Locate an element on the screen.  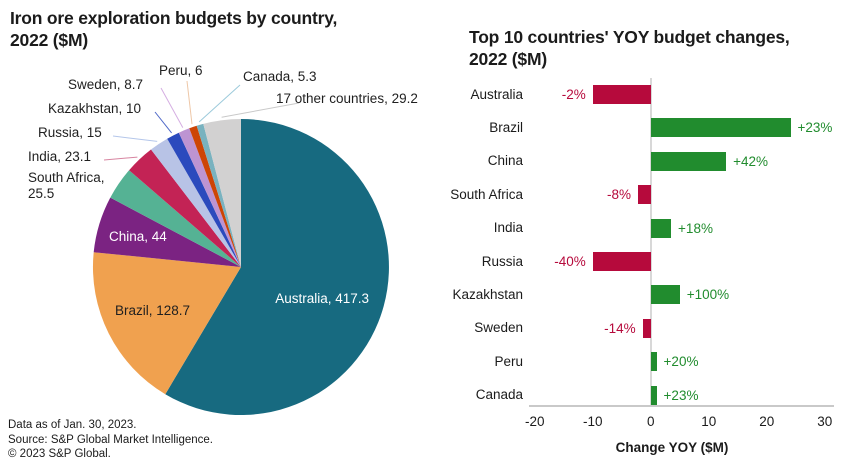
x-tick-label-neg10: -10 is located at coordinates (592, 421).